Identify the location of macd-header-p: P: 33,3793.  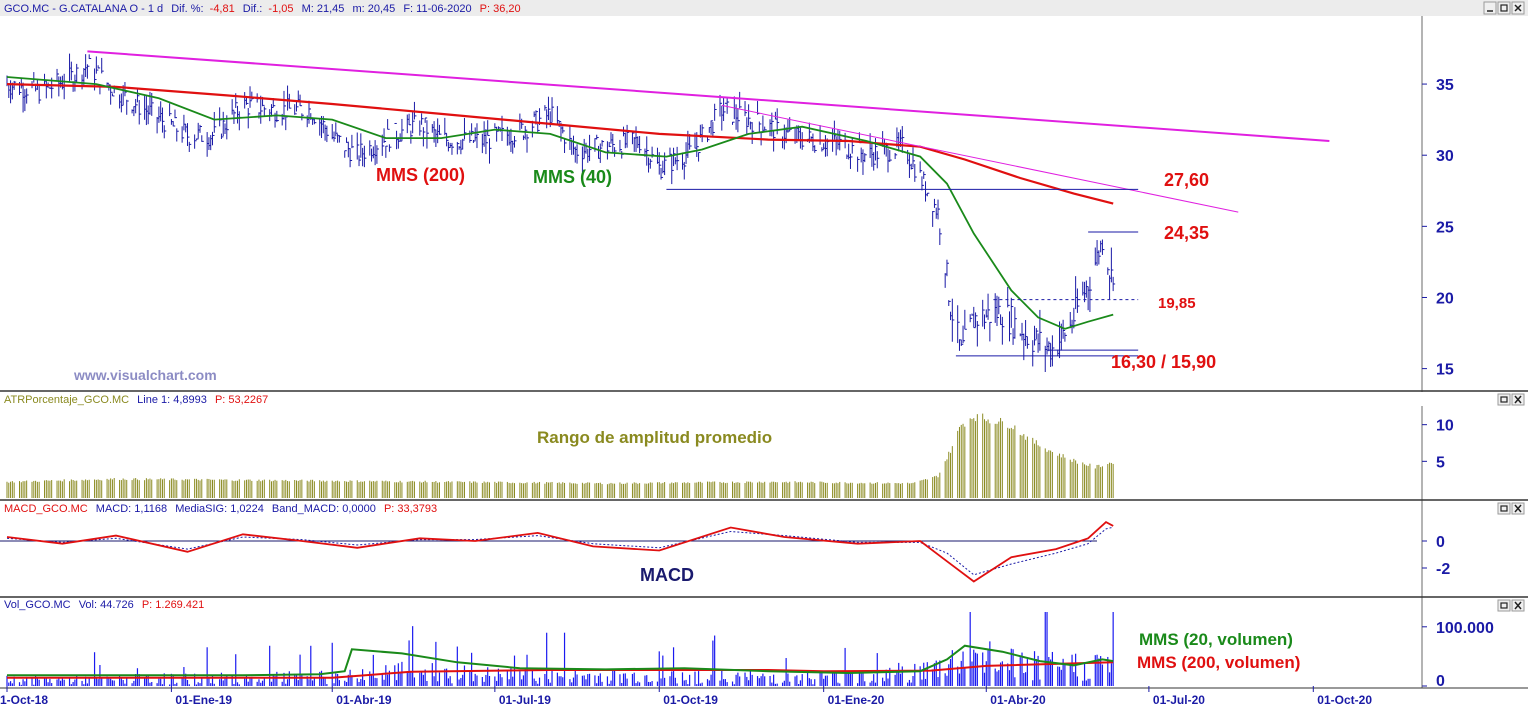
(410, 509).